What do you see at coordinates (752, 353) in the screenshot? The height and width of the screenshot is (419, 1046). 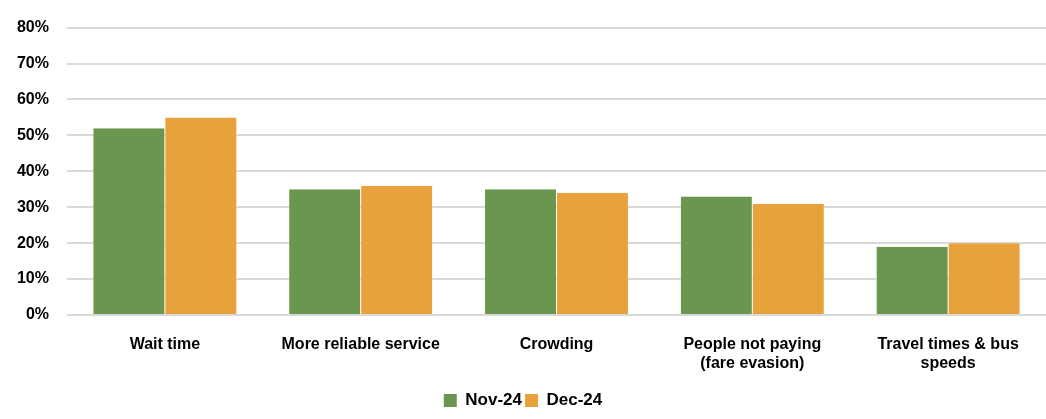 I see `x-tick-label: People not paying (fare evasion)` at bounding box center [752, 353].